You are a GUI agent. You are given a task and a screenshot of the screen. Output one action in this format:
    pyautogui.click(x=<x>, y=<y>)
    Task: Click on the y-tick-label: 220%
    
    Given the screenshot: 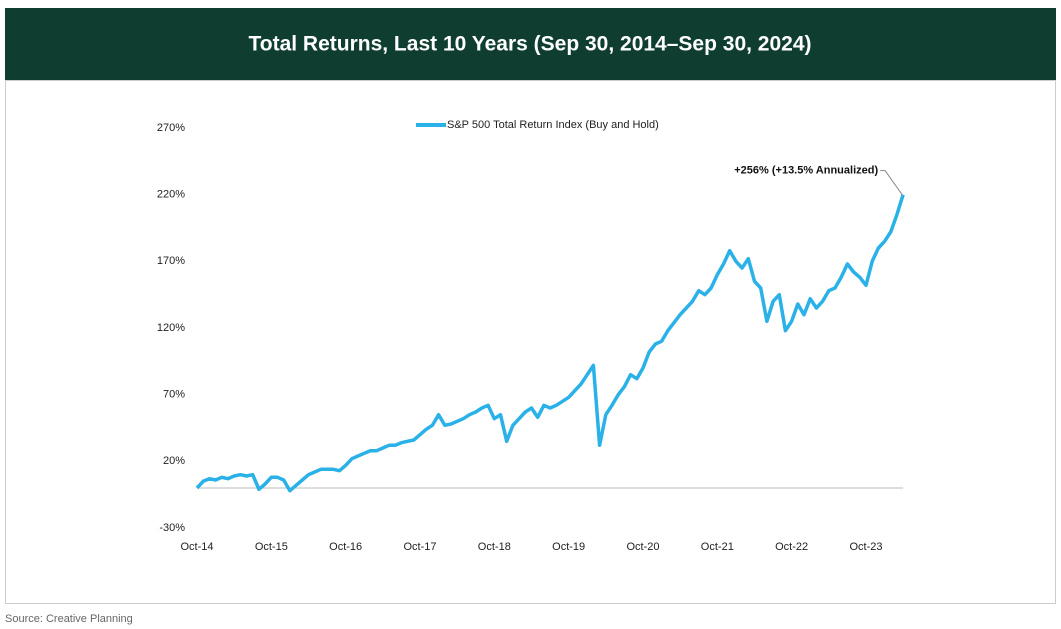 What is the action you would take?
    pyautogui.click(x=171, y=195)
    